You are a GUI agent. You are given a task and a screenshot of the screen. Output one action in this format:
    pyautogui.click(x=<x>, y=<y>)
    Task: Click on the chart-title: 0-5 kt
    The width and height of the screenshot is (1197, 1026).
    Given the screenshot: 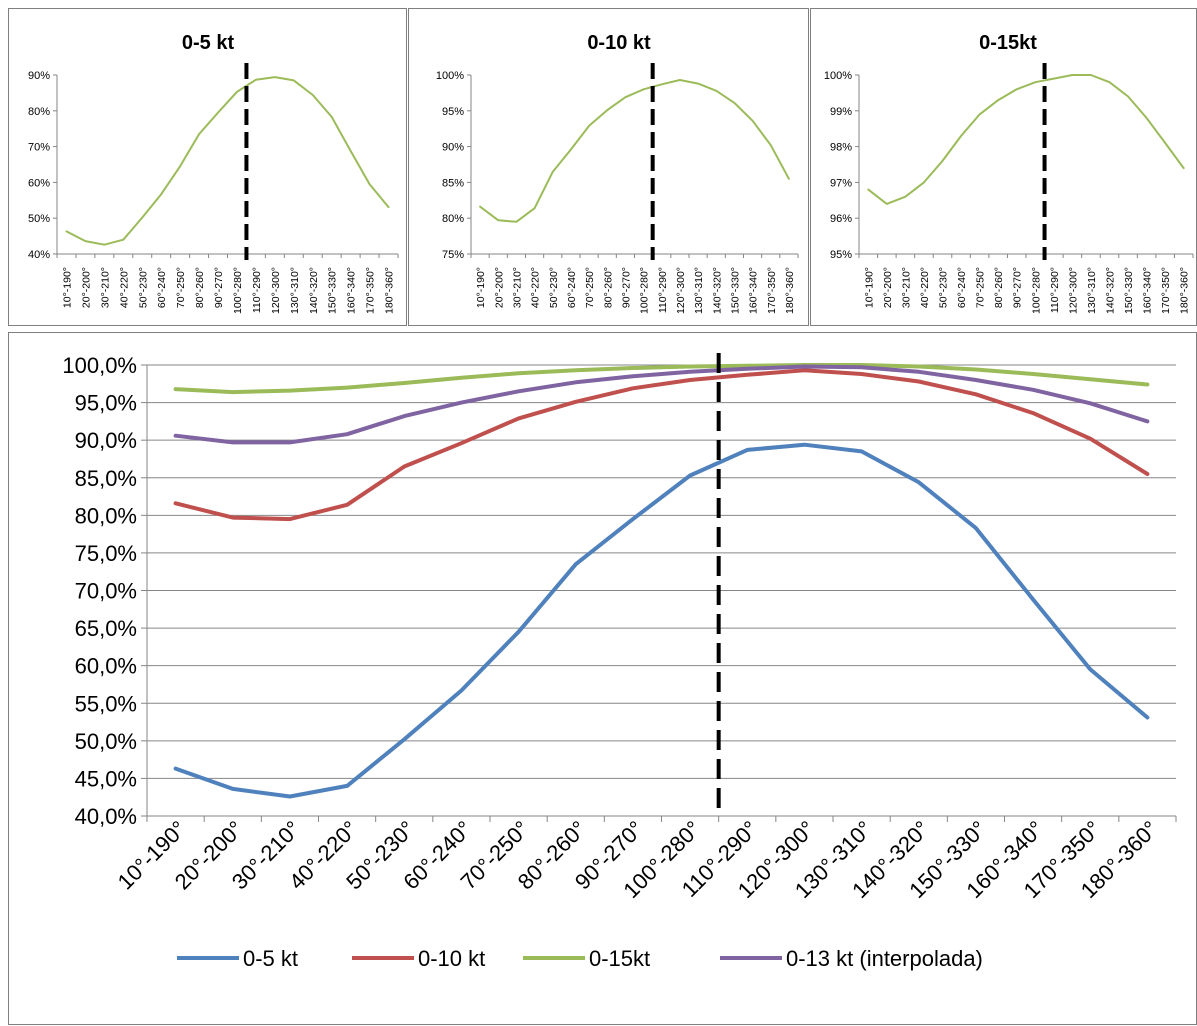 What is the action you would take?
    pyautogui.click(x=208, y=43)
    